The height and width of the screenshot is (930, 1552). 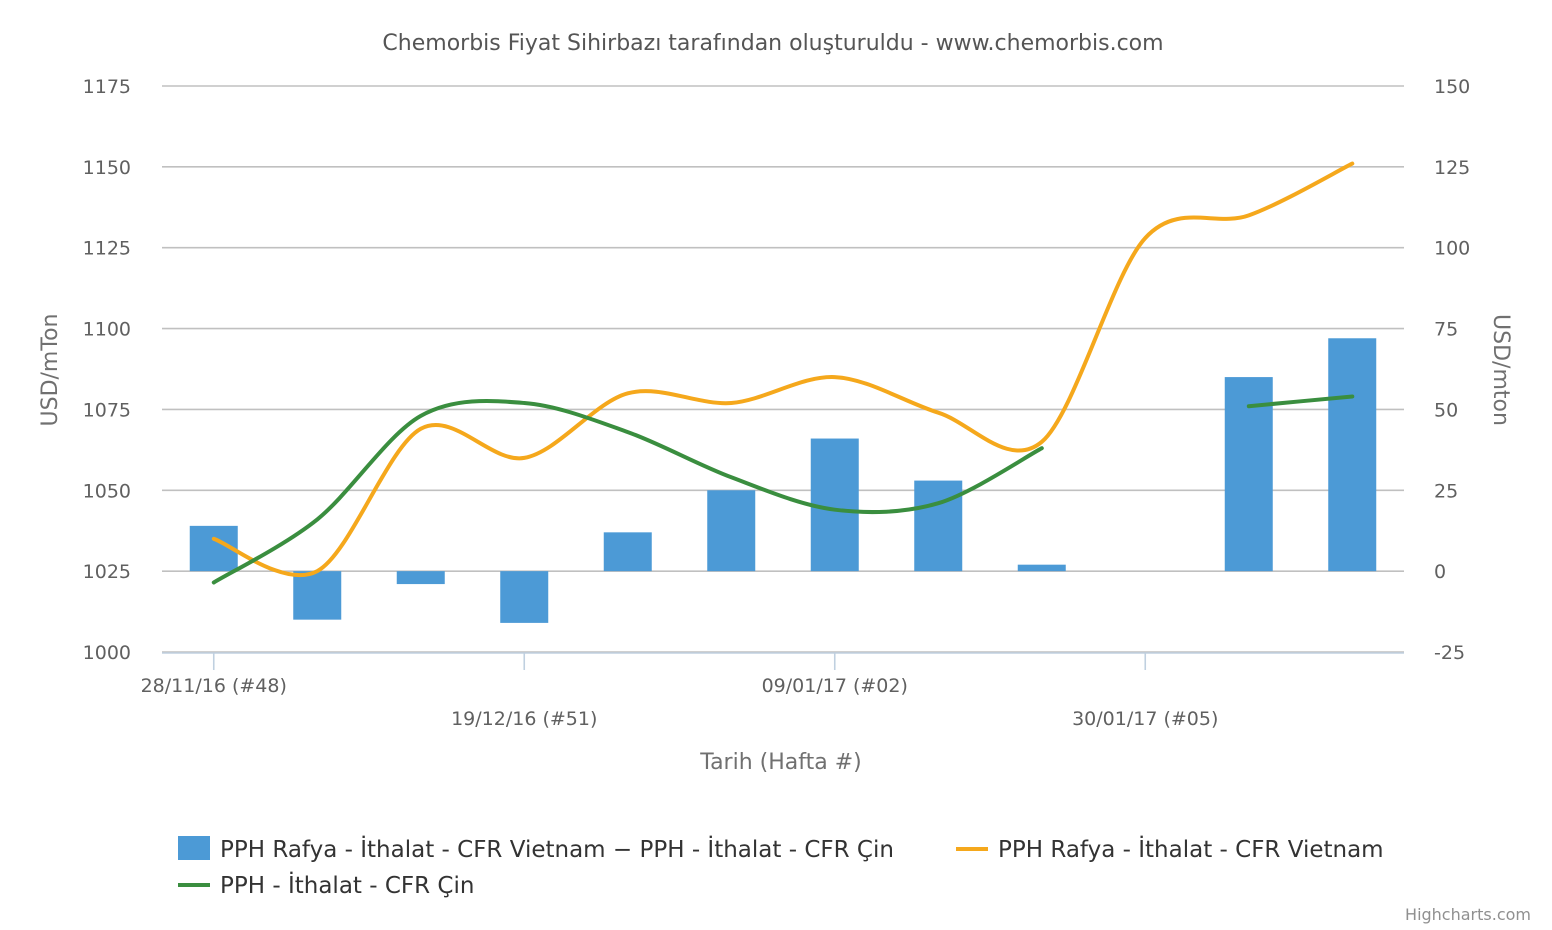 What do you see at coordinates (107, 370) in the screenshot?
I see `left-axis-ticks: 1000 1025 1050 1075 1100 1125 1150 1175` at bounding box center [107, 370].